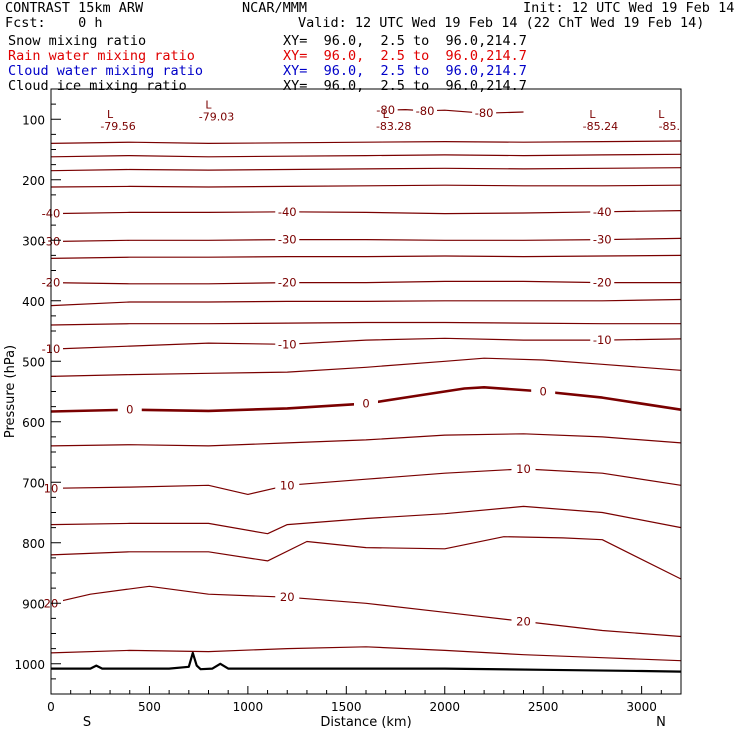 The image size is (740, 740). Describe the element at coordinates (405, 41) in the screenshot. I see `field-xy-snow: XY= 96.0, 2.5 to 96.0,214.7` at that location.